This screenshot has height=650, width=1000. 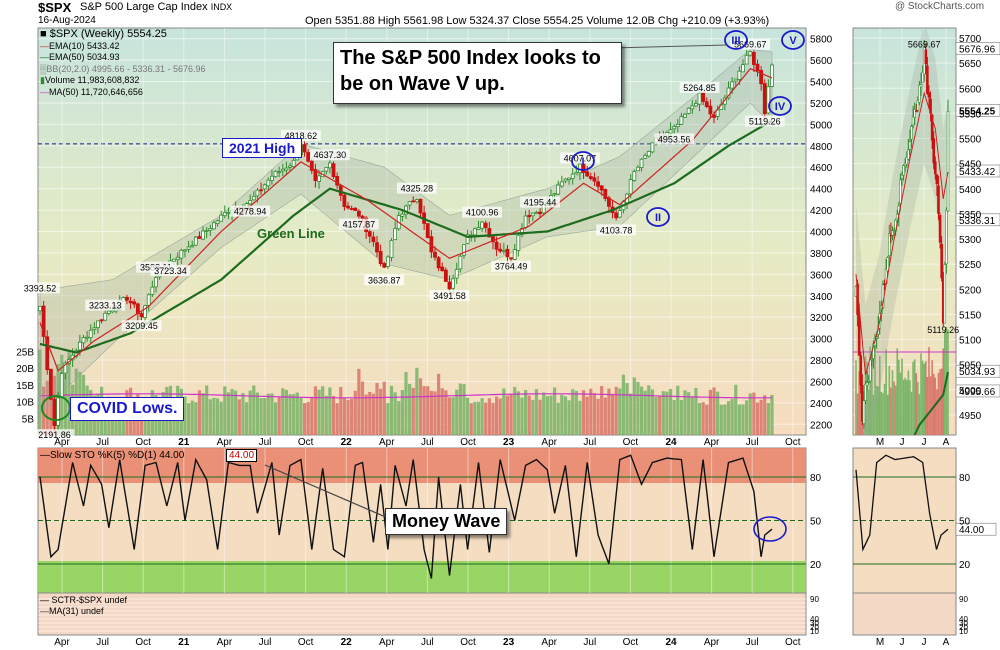 I want to click on x-tick-label-bottom: Jul, so click(x=427, y=642).